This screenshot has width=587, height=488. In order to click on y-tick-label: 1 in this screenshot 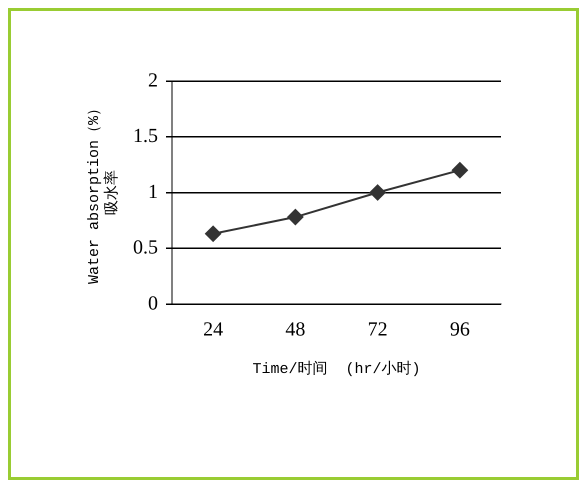, I will do `click(153, 191)`.